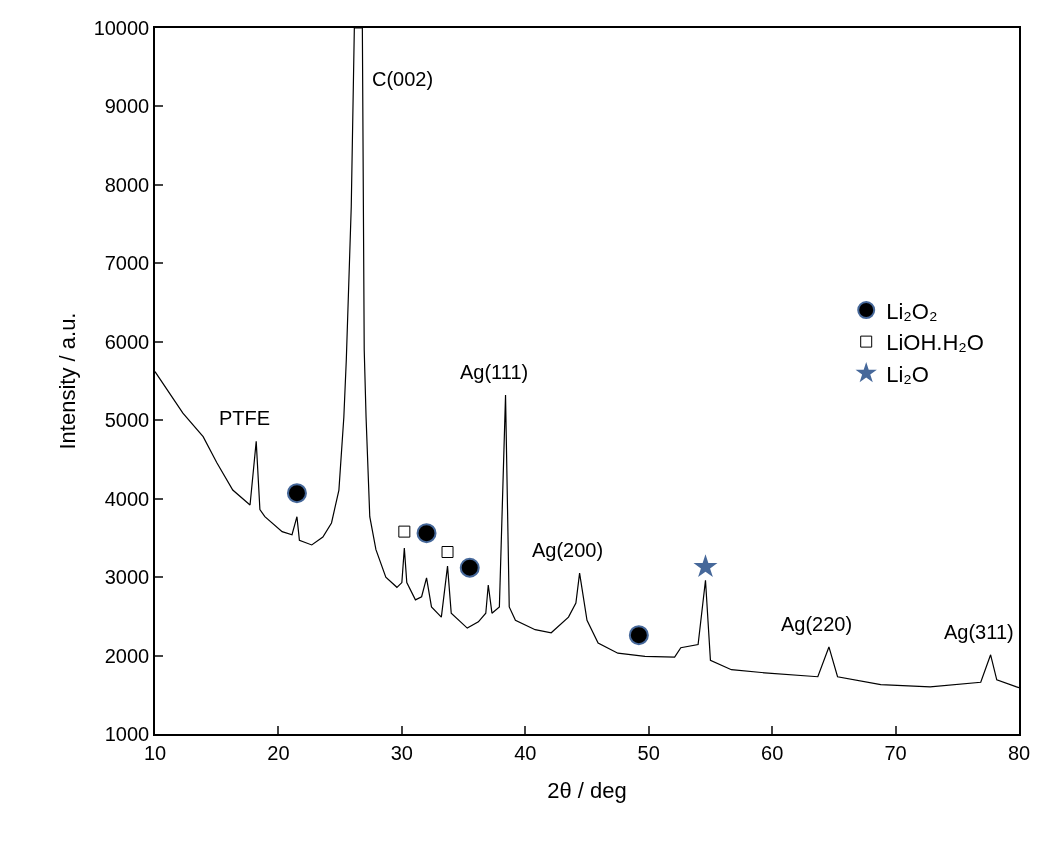 Image resolution: width=1042 pixels, height=841 pixels. What do you see at coordinates (494, 372) in the screenshot?
I see `annotation: Ag(111)` at bounding box center [494, 372].